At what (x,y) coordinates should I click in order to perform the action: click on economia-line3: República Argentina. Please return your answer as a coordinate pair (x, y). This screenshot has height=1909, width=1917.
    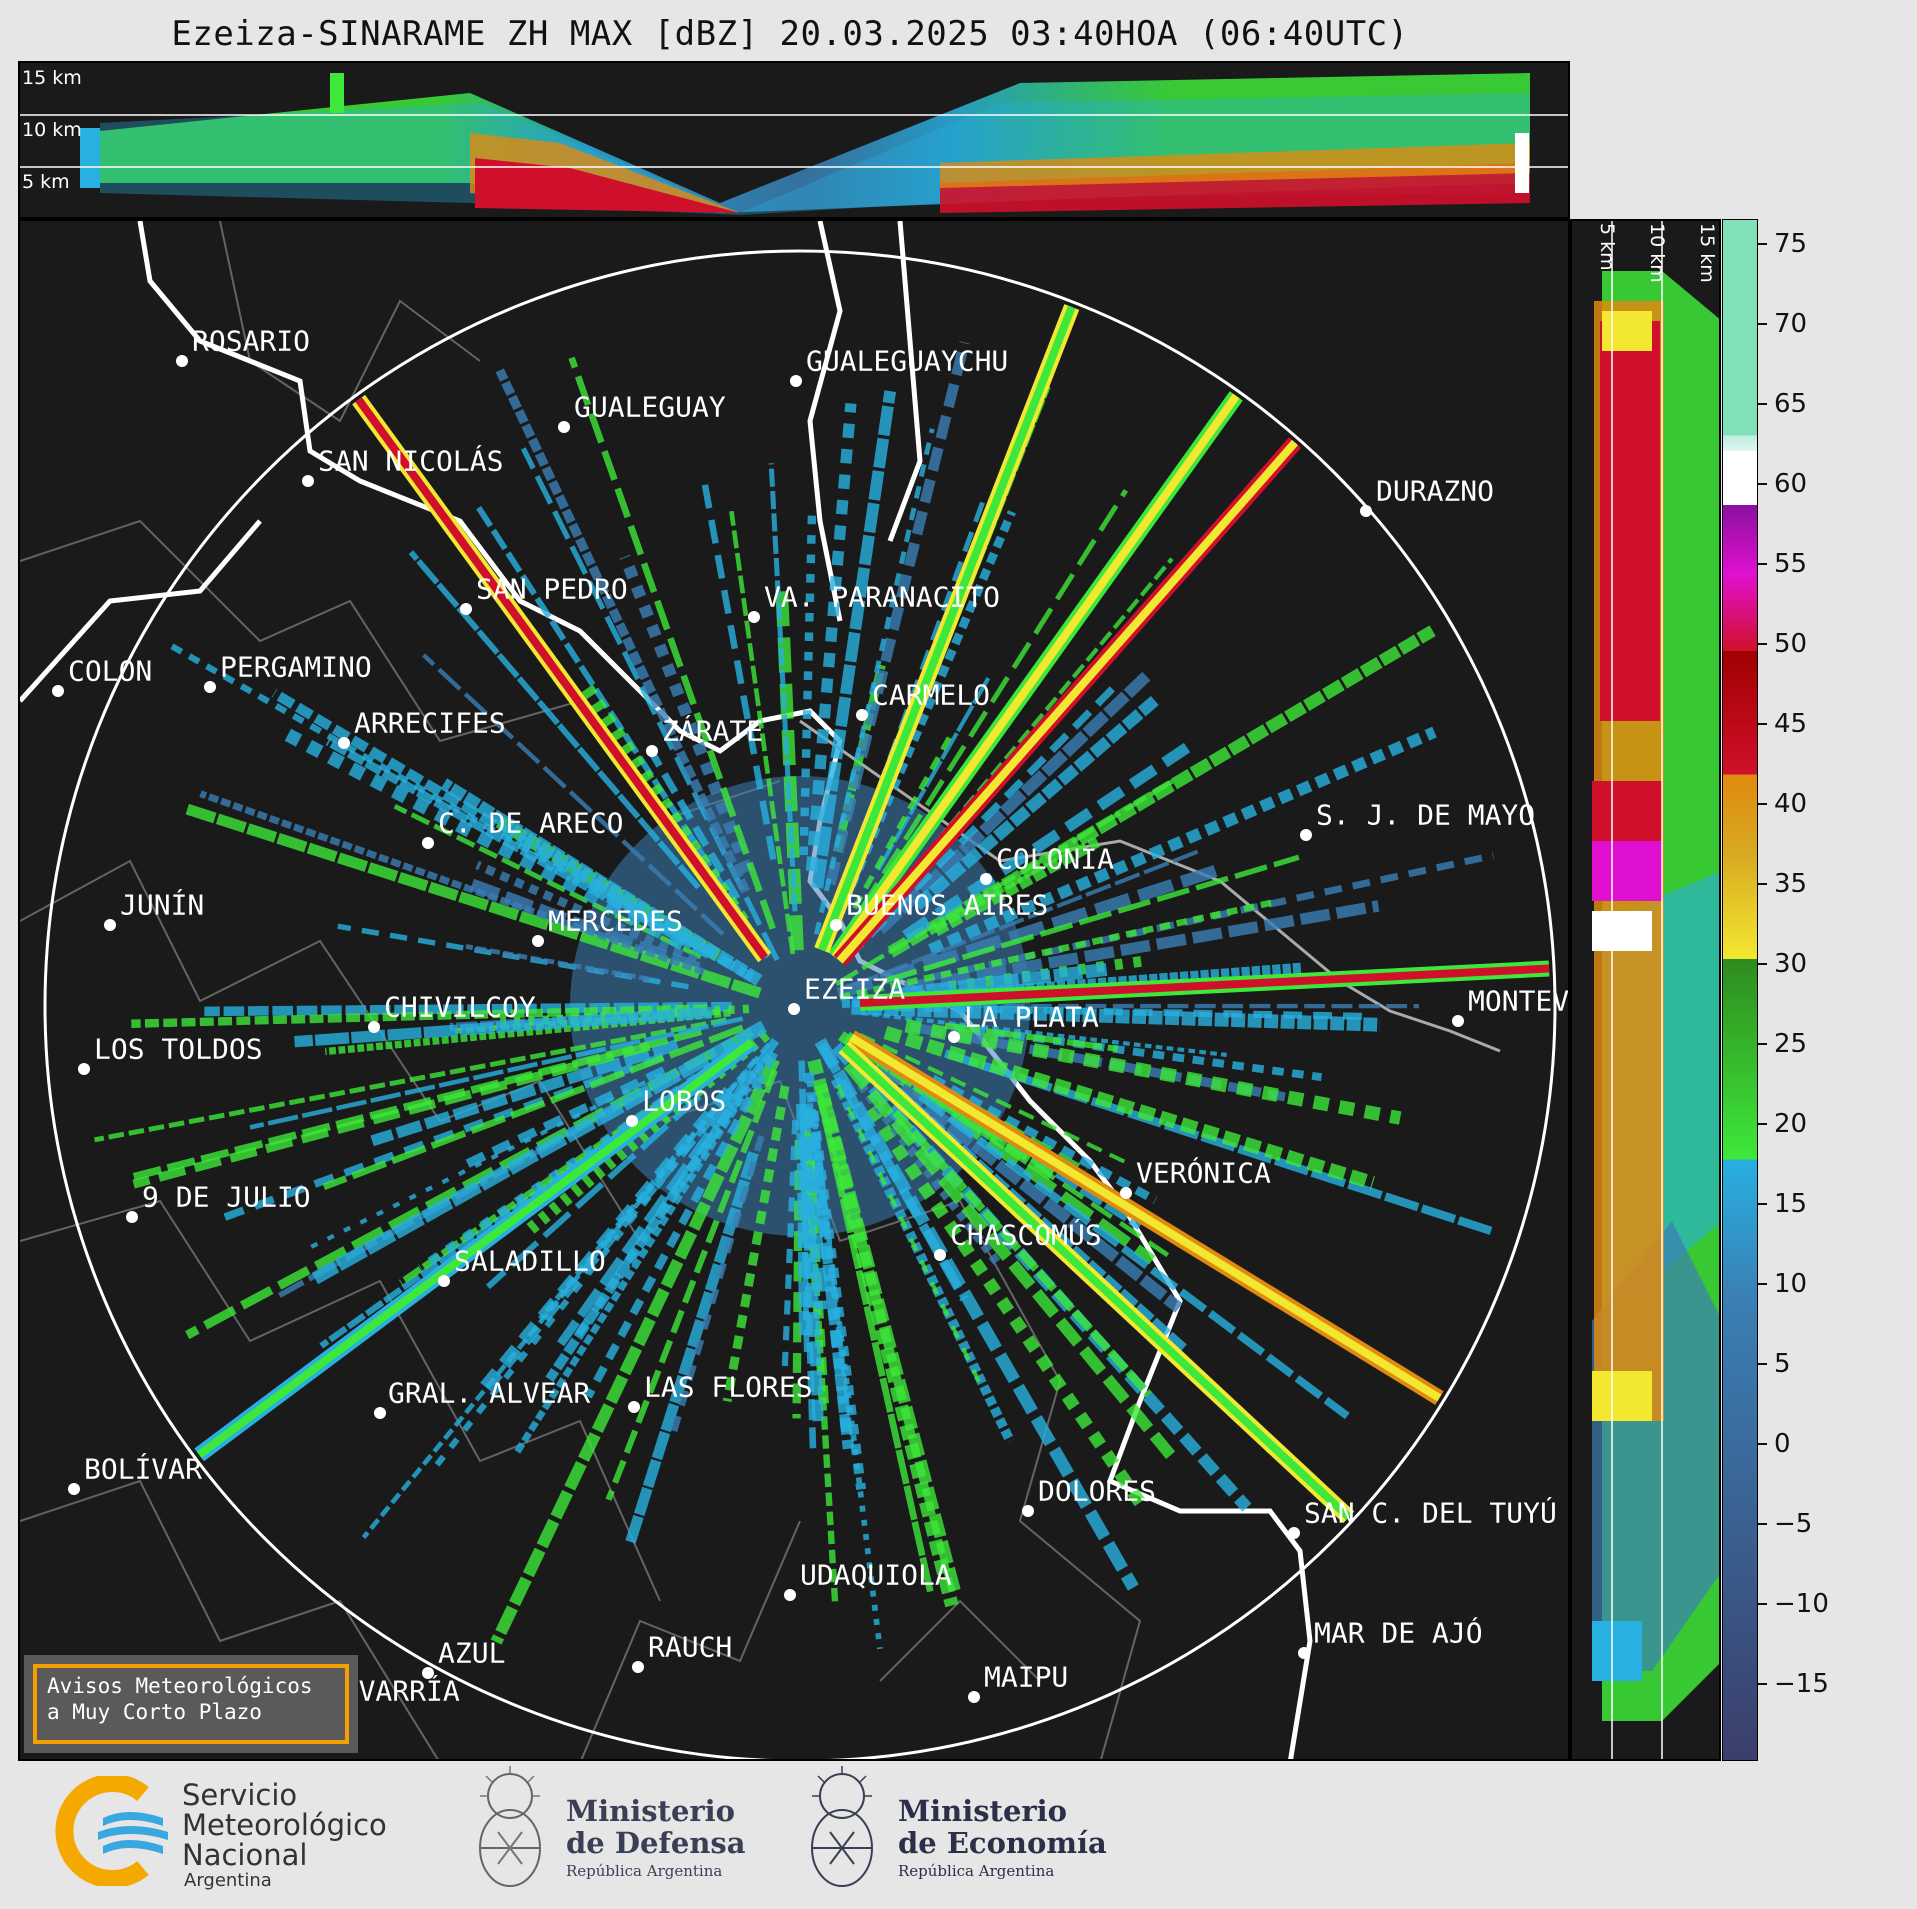
    Looking at the image, I should click on (976, 1871).